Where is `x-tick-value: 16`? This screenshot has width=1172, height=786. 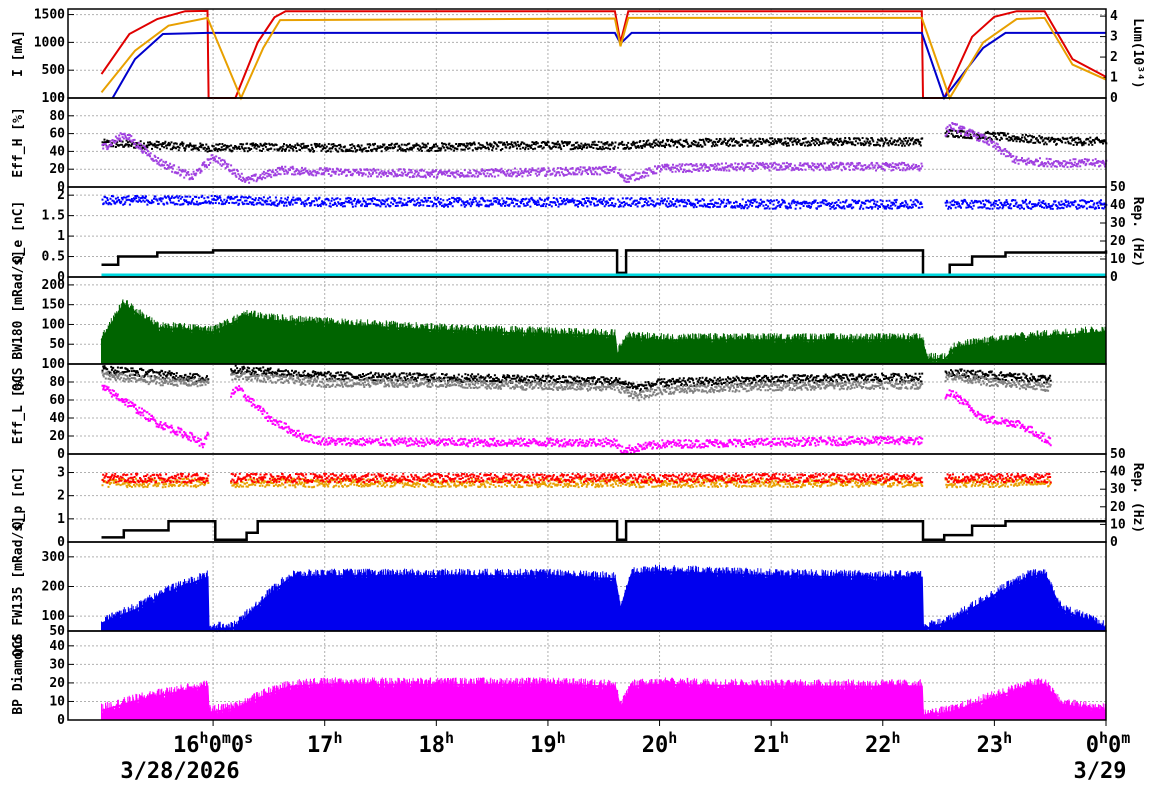 x-tick-value: 16 is located at coordinates (186, 745).